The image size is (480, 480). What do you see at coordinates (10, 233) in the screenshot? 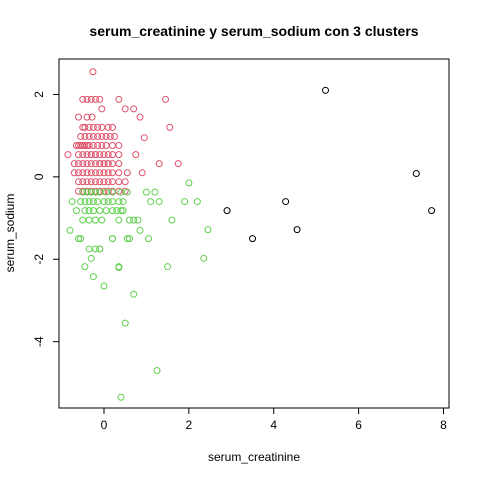
I see `y-axis-label: serum_sodium` at bounding box center [10, 233].